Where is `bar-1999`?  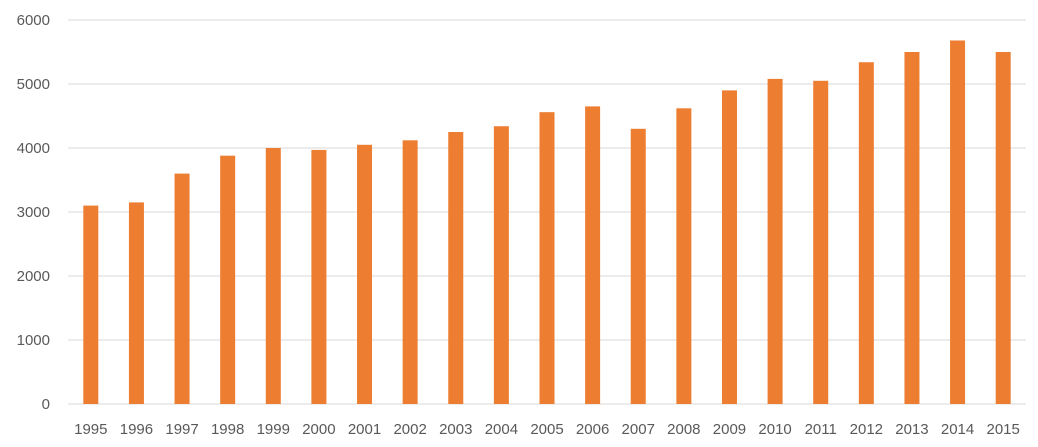
bar-1999 is located at coordinates (273, 276).